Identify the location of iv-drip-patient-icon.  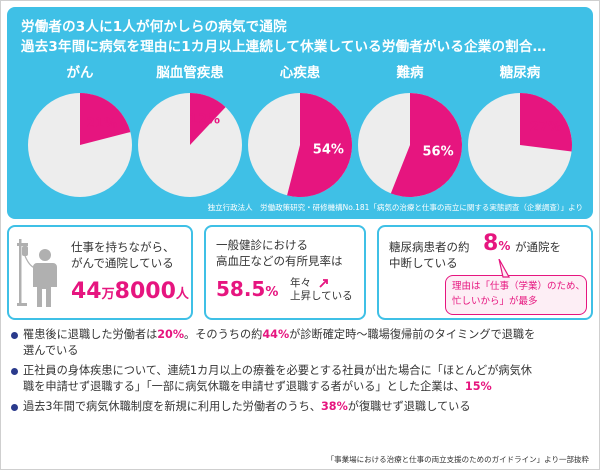
(37, 273).